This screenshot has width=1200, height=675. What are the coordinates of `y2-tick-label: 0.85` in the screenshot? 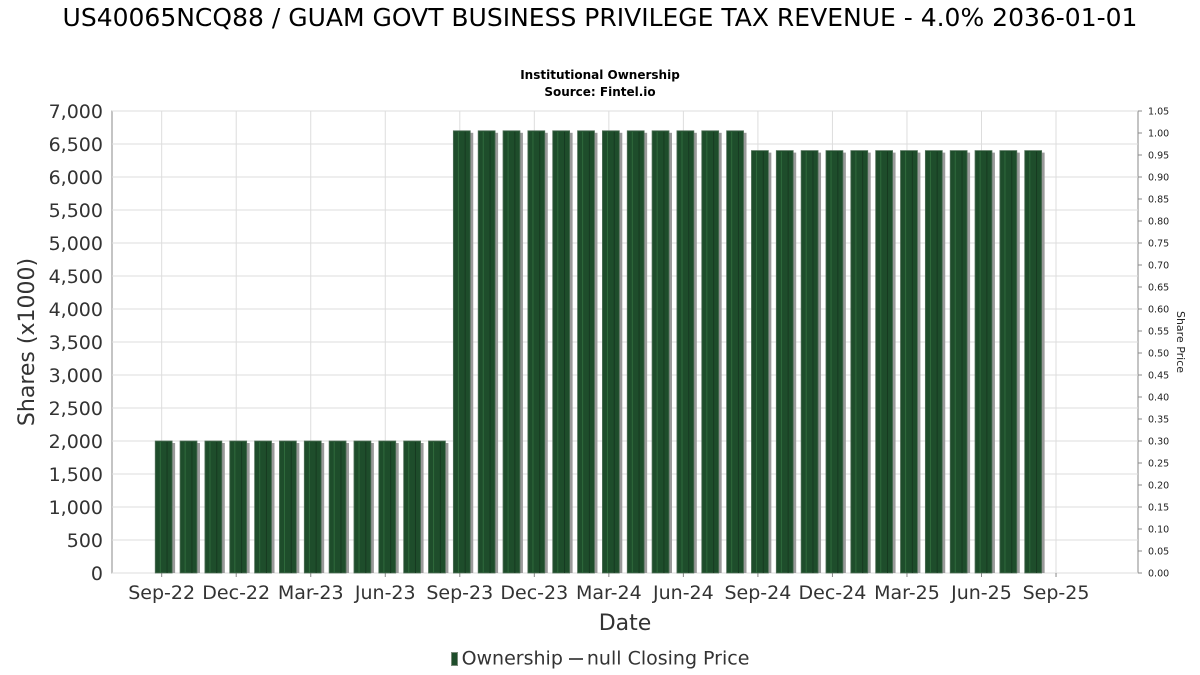 It's located at (1158, 200).